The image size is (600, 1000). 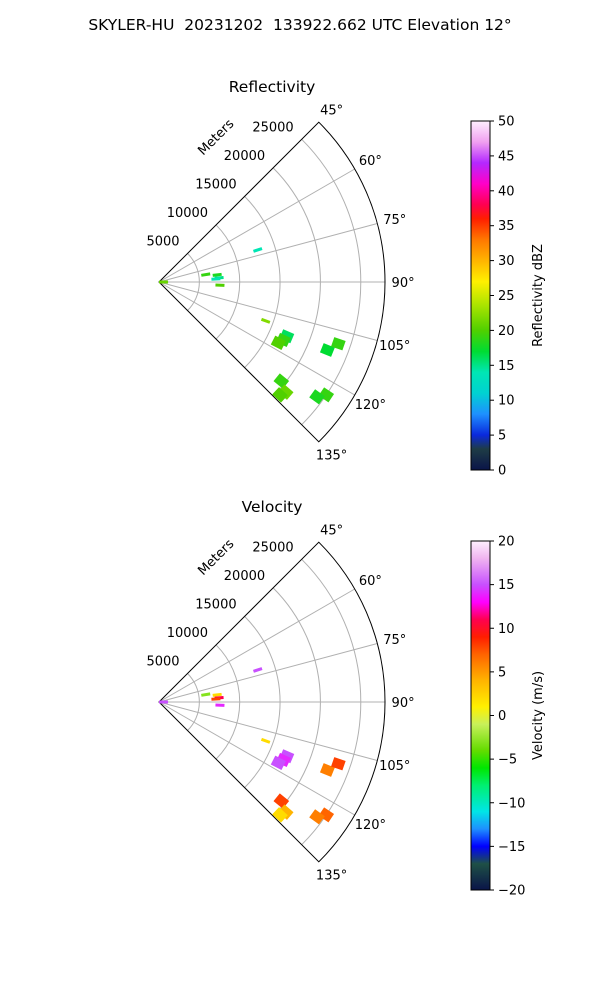 I want to click on panel-title: Velocity, so click(x=272, y=507).